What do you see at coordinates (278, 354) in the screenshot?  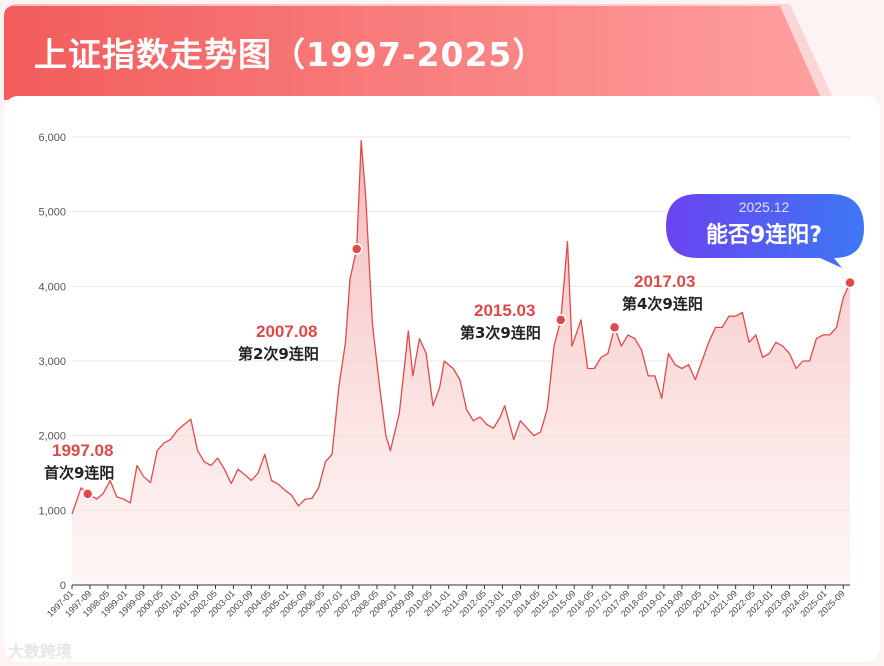 I see `annotation-2-label: 第2次9连阳` at bounding box center [278, 354].